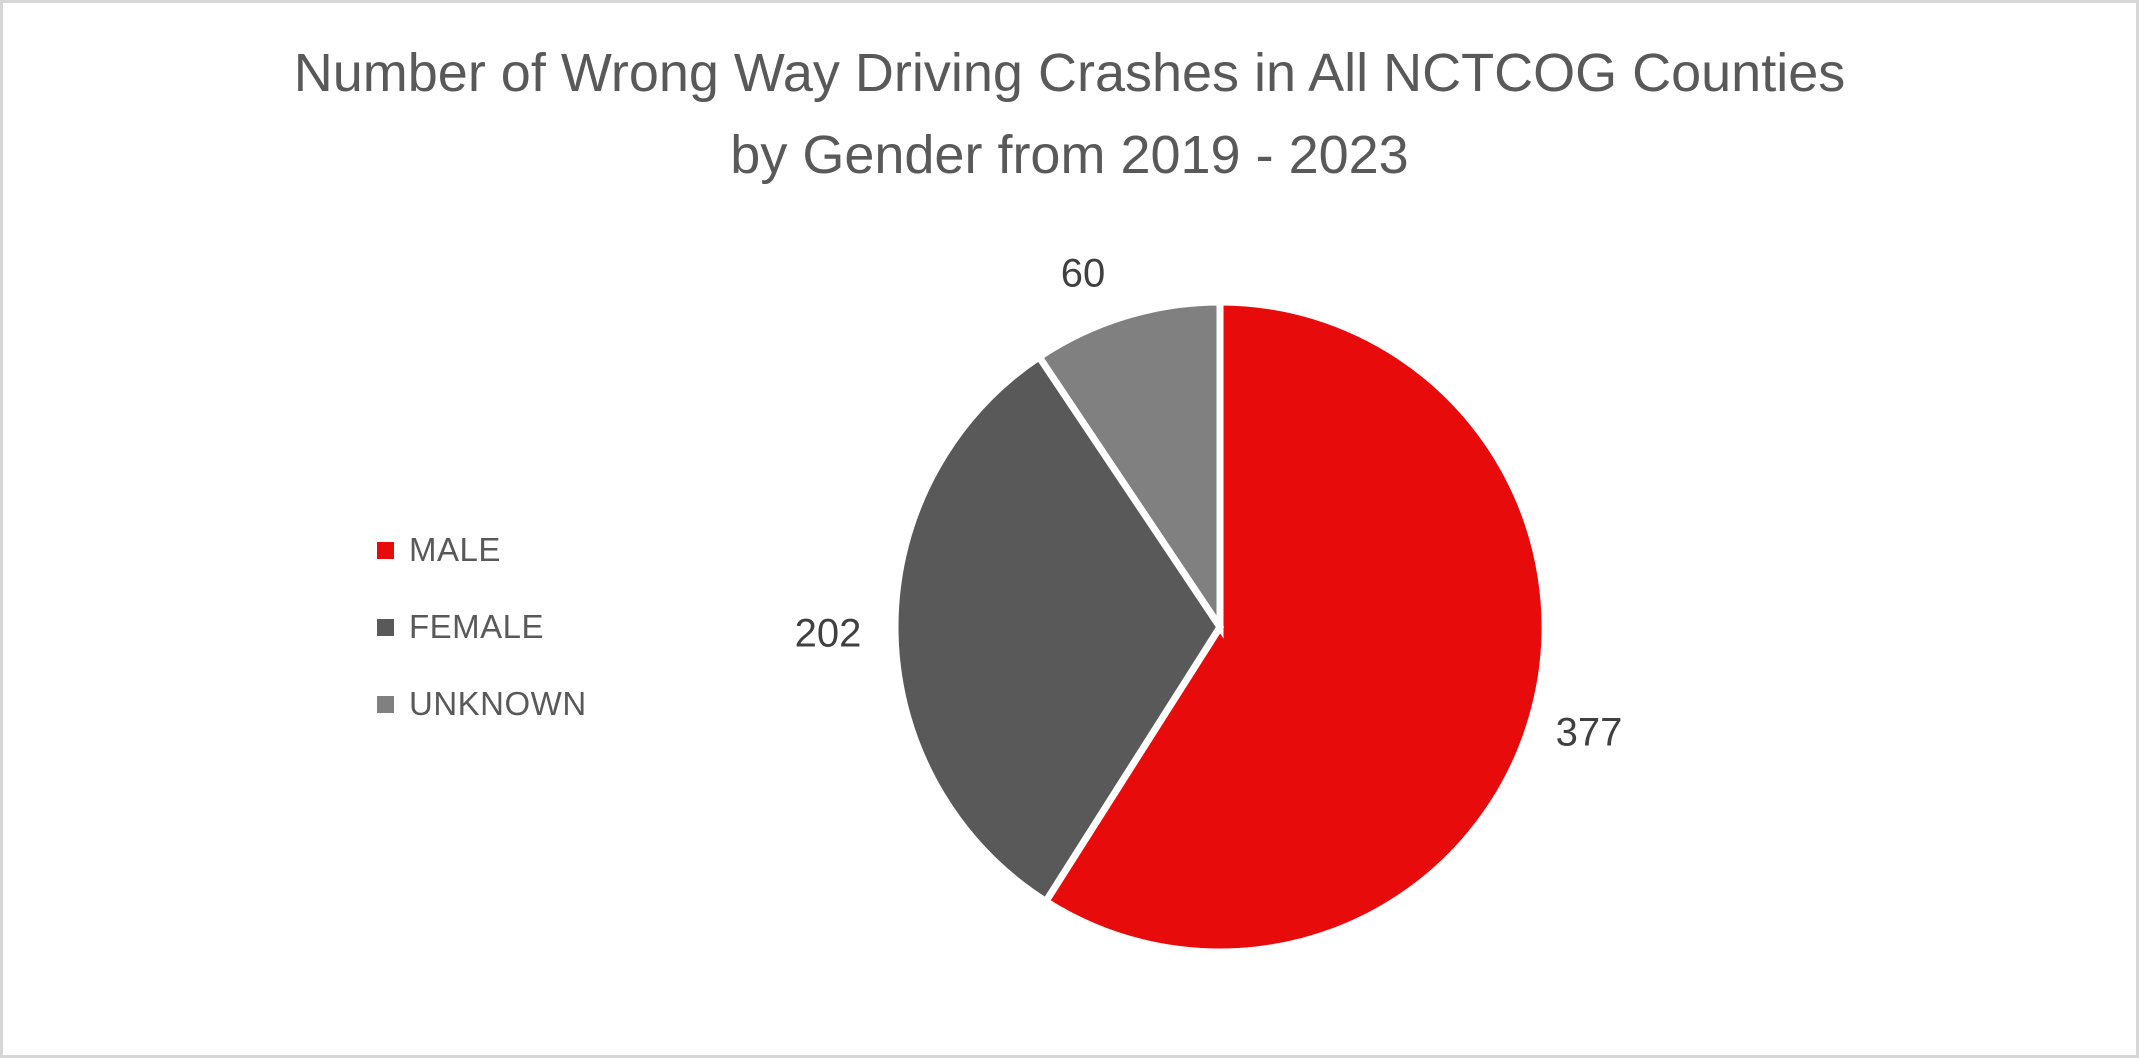  I want to click on legend-item-female: FEMALE, so click(482, 626).